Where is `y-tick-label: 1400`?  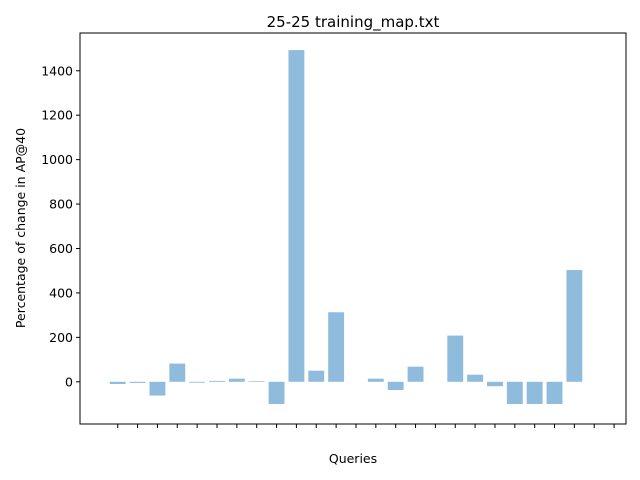
y-tick-label: 1400 is located at coordinates (57, 70).